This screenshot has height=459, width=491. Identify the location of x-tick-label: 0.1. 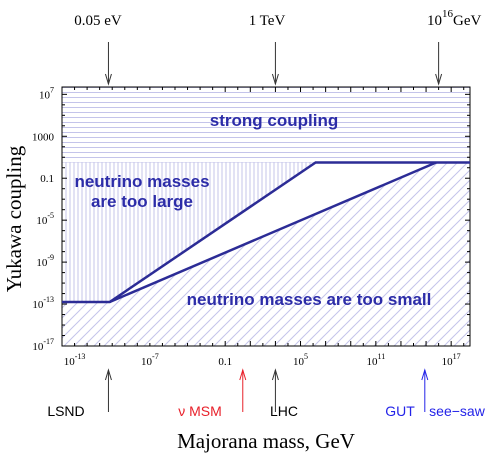
(225, 362).